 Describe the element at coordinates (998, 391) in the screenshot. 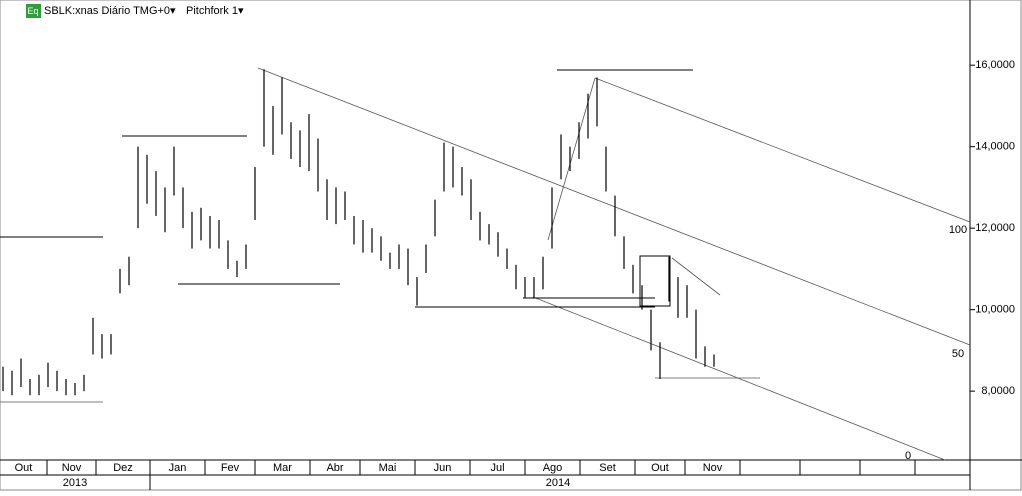

I see `y-tick-label: 8,0000` at that location.